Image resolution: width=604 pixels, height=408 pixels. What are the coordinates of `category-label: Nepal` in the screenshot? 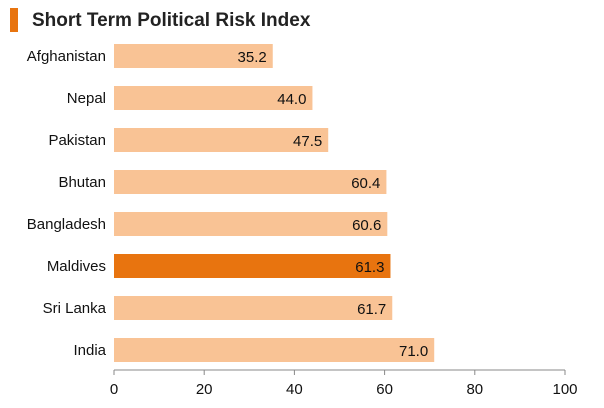 It's located at (86, 98).